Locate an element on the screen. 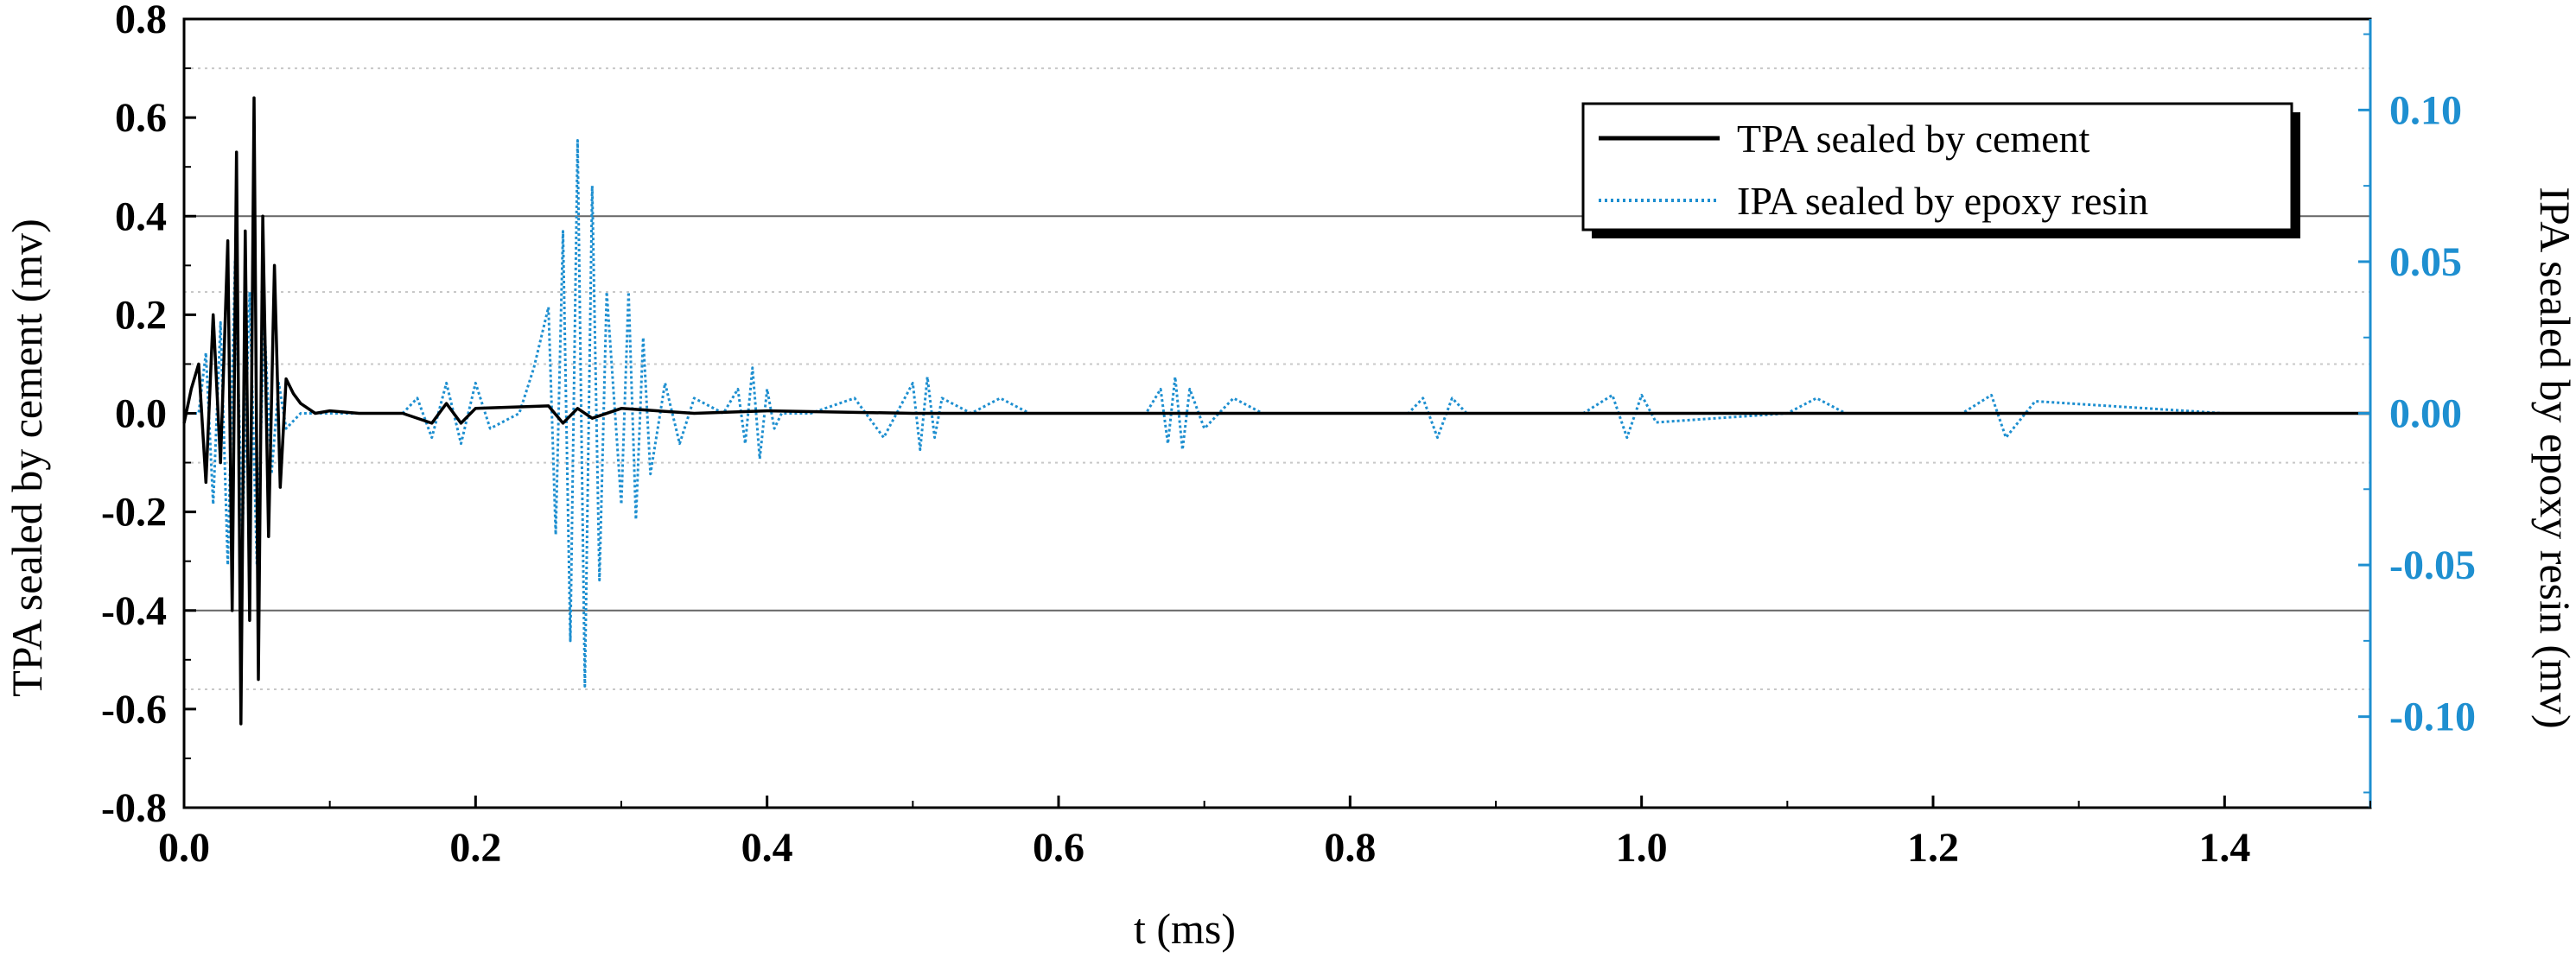  left-axis-ticks: -0.8 -0.6 -0.4 -0.2 0.0 0.2 0.4 0.6 0.8 is located at coordinates (149, 416).